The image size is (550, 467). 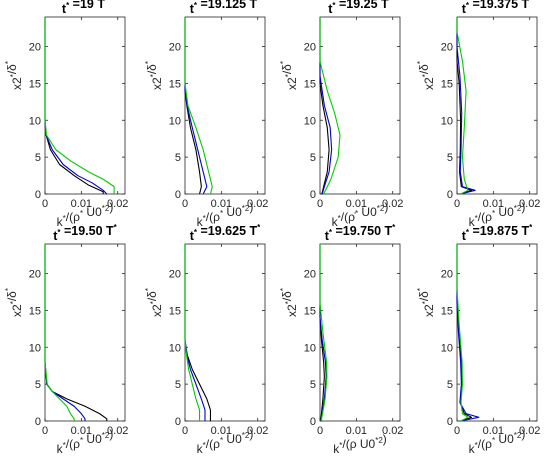 What do you see at coordinates (360, 444) in the screenshot?
I see `x-axis-label: k*/(ρ U0*2)` at bounding box center [360, 444].